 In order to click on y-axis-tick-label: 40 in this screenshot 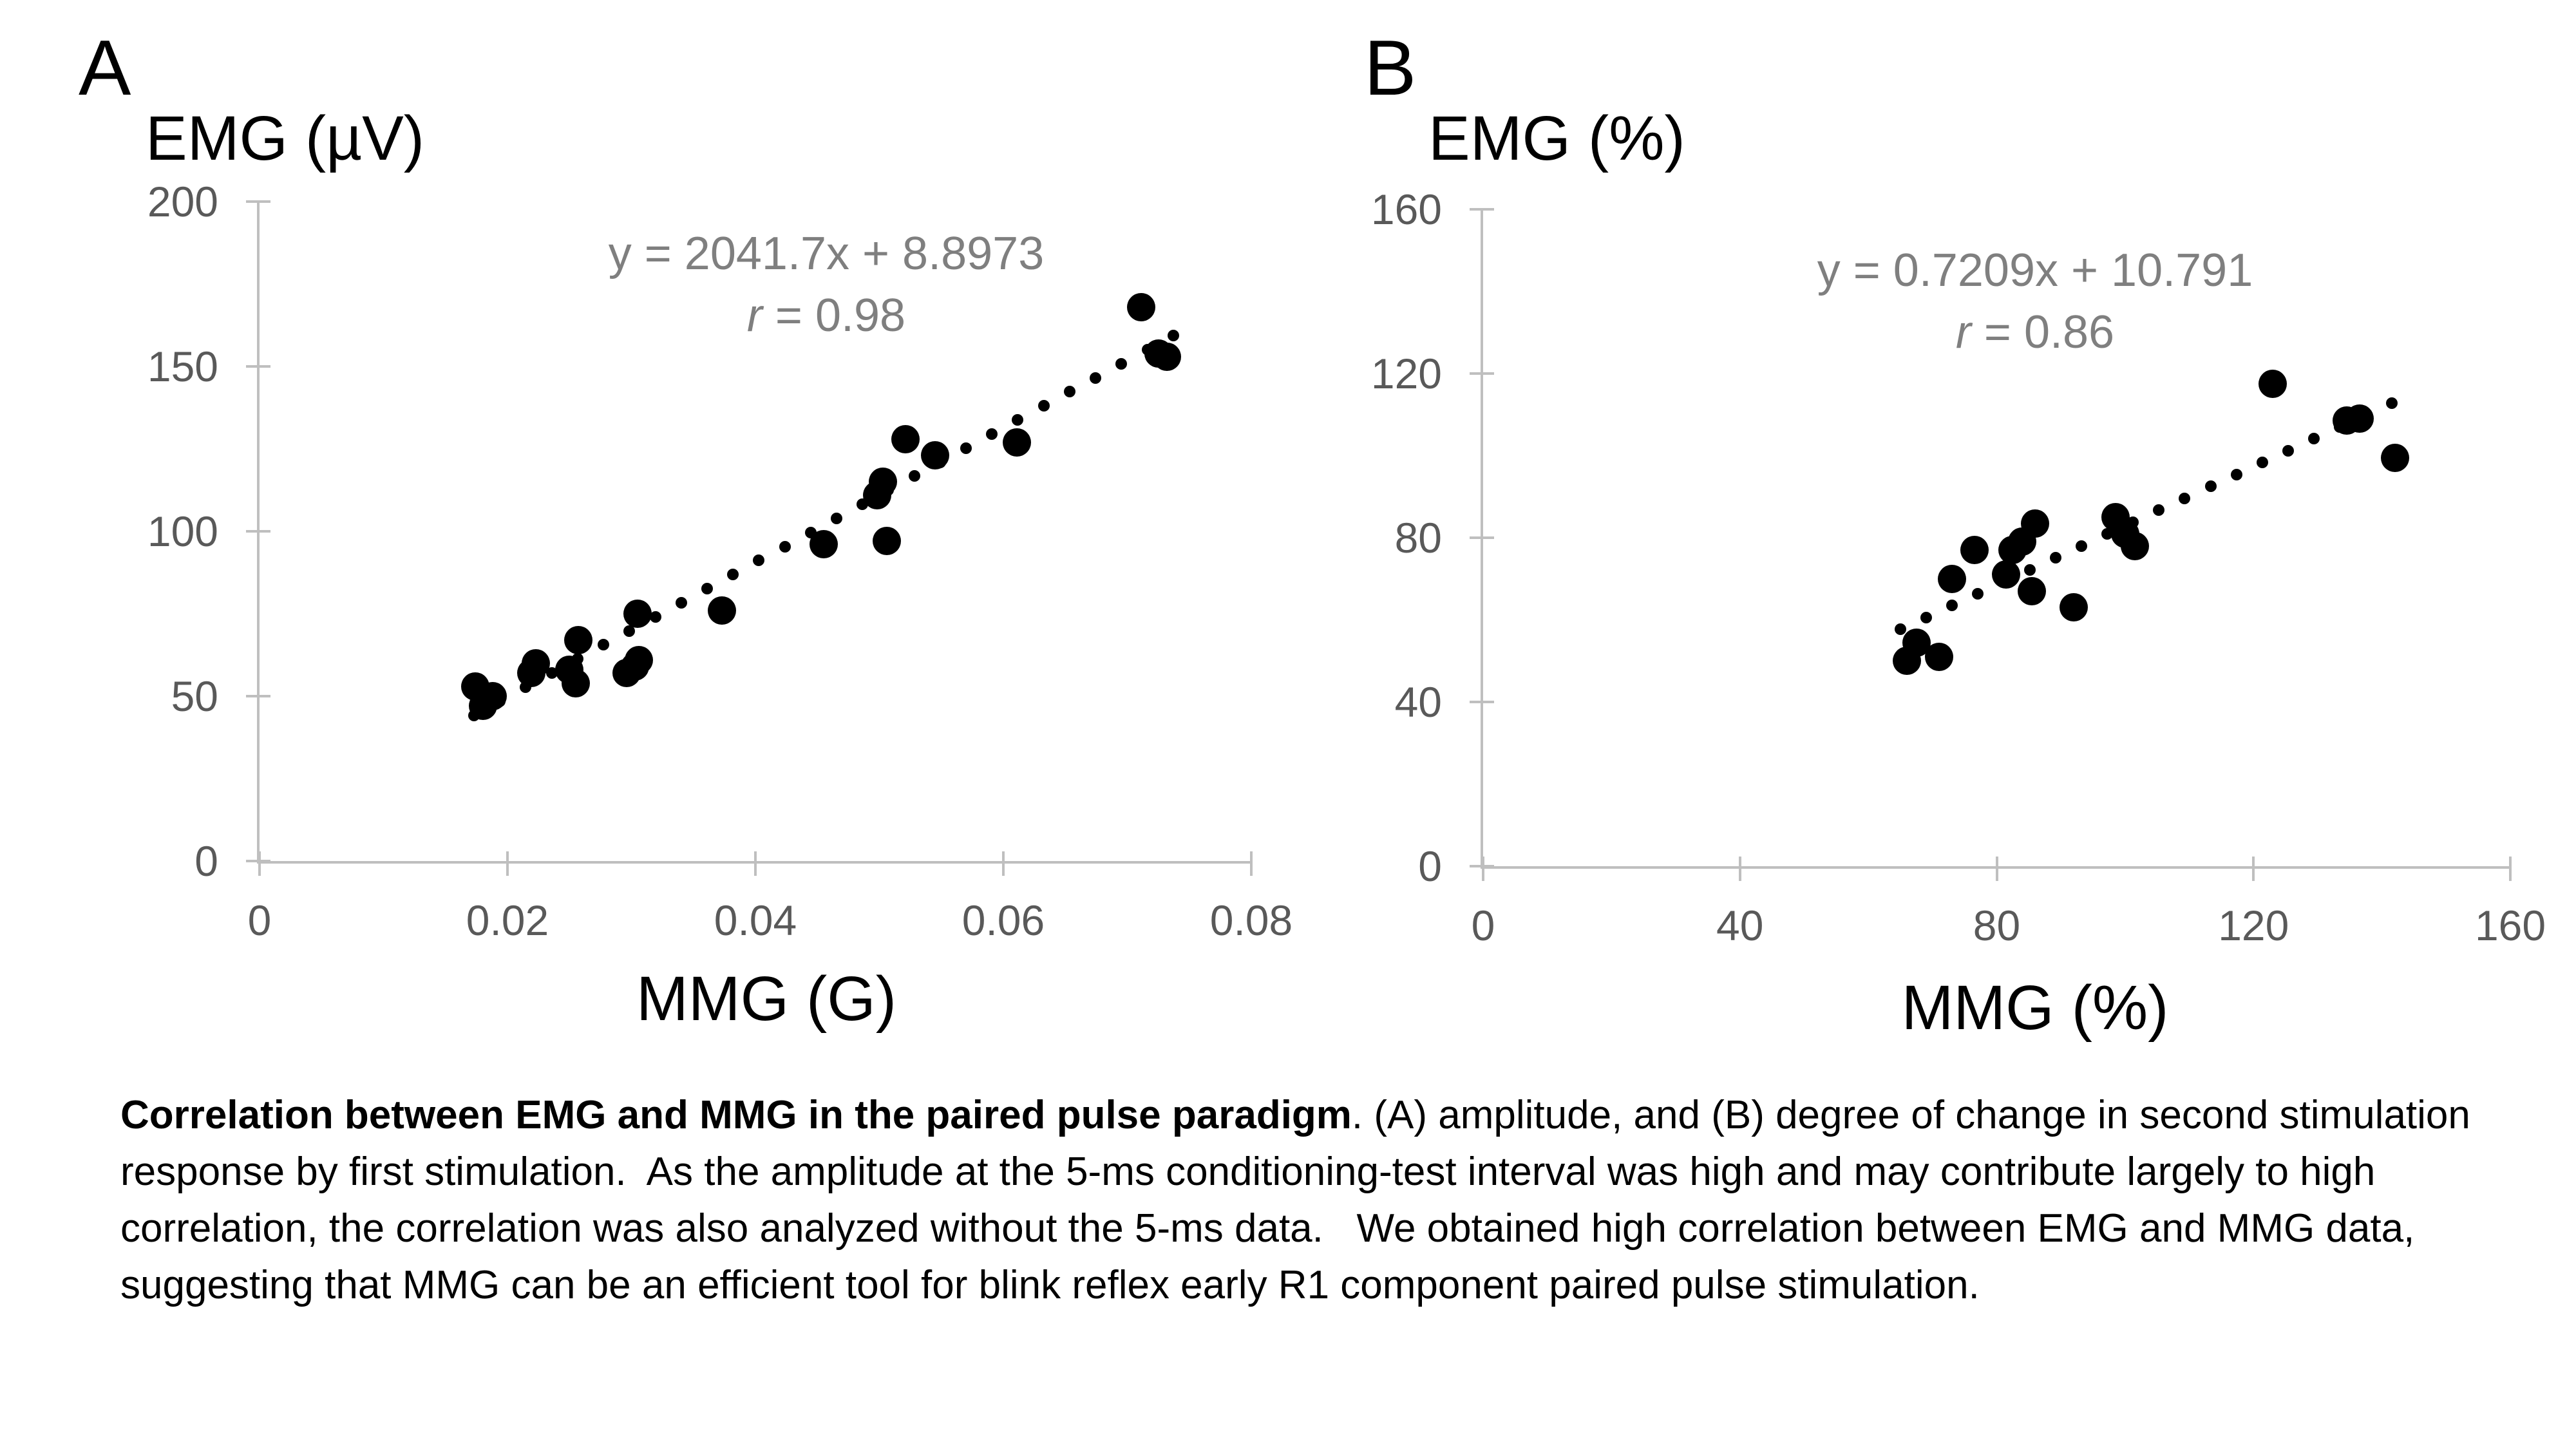, I will do `click(1418, 702)`.